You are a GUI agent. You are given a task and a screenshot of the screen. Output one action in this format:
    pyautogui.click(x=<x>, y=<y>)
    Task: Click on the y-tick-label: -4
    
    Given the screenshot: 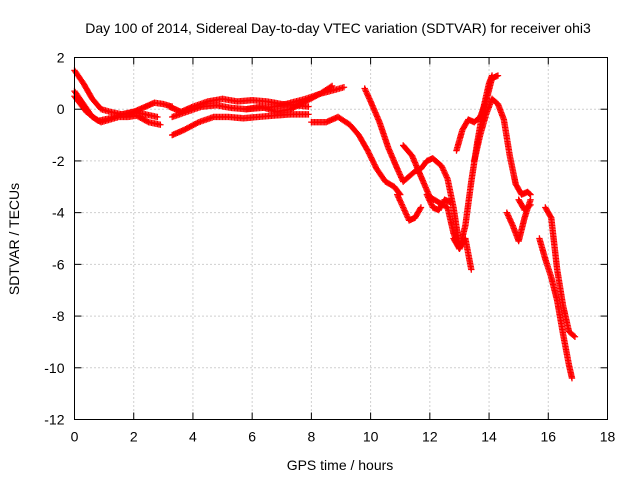 What is the action you would take?
    pyautogui.click(x=58, y=213)
    